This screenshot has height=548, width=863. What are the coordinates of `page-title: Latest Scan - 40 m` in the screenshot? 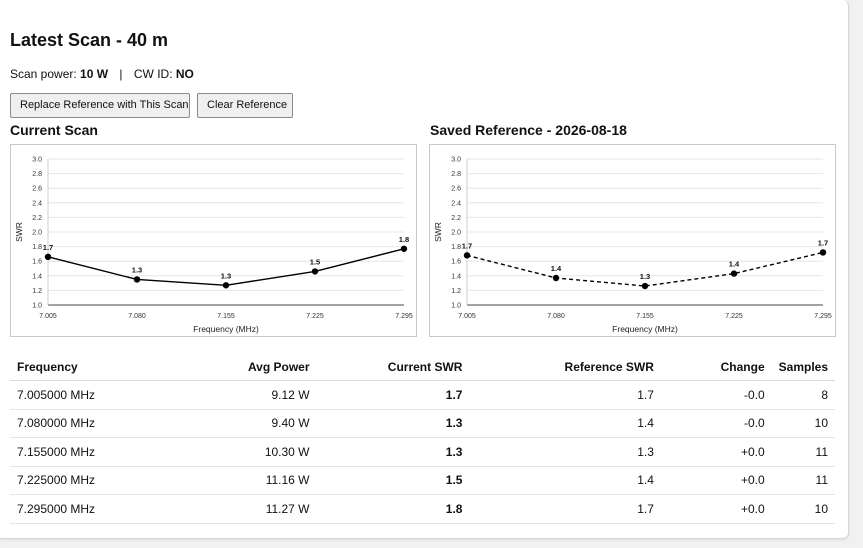 It's located at (89, 40).